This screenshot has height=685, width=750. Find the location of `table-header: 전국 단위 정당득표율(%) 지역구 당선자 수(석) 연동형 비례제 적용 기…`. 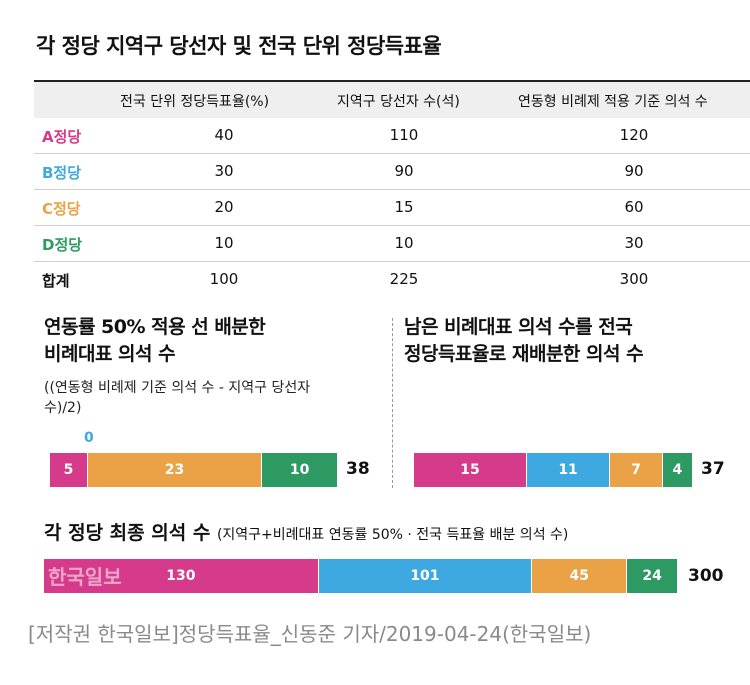

table-header: 전국 단위 정당득표율(%) 지역구 당선자 수(석) 연동형 비례제 적용 기… is located at coordinates (392, 99).